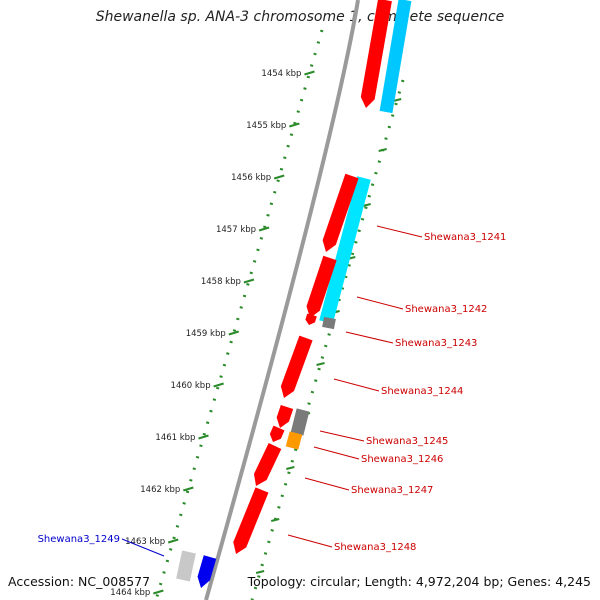  What do you see at coordinates (130, 593) in the screenshot?
I see `kbp-tick-label: 1464 kbp` at bounding box center [130, 593].